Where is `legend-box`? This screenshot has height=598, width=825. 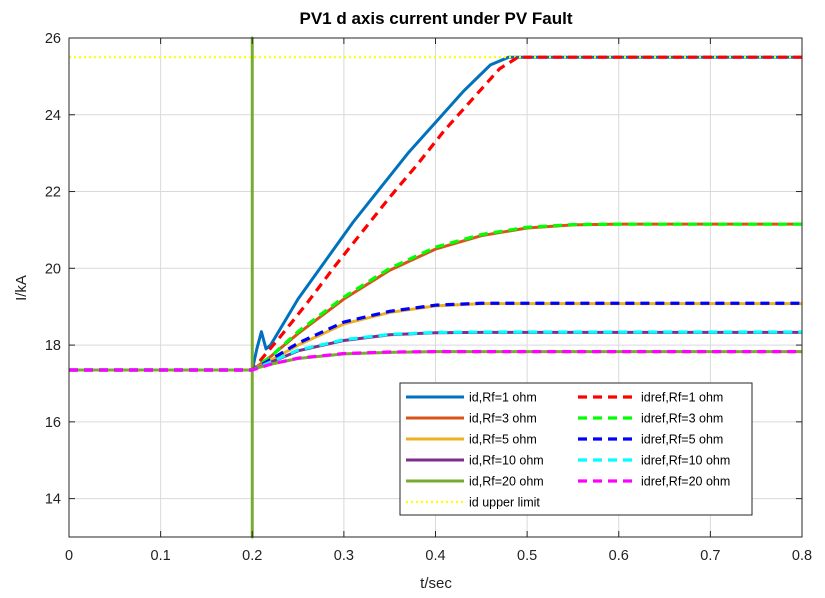
legend-box is located at coordinates (576, 449).